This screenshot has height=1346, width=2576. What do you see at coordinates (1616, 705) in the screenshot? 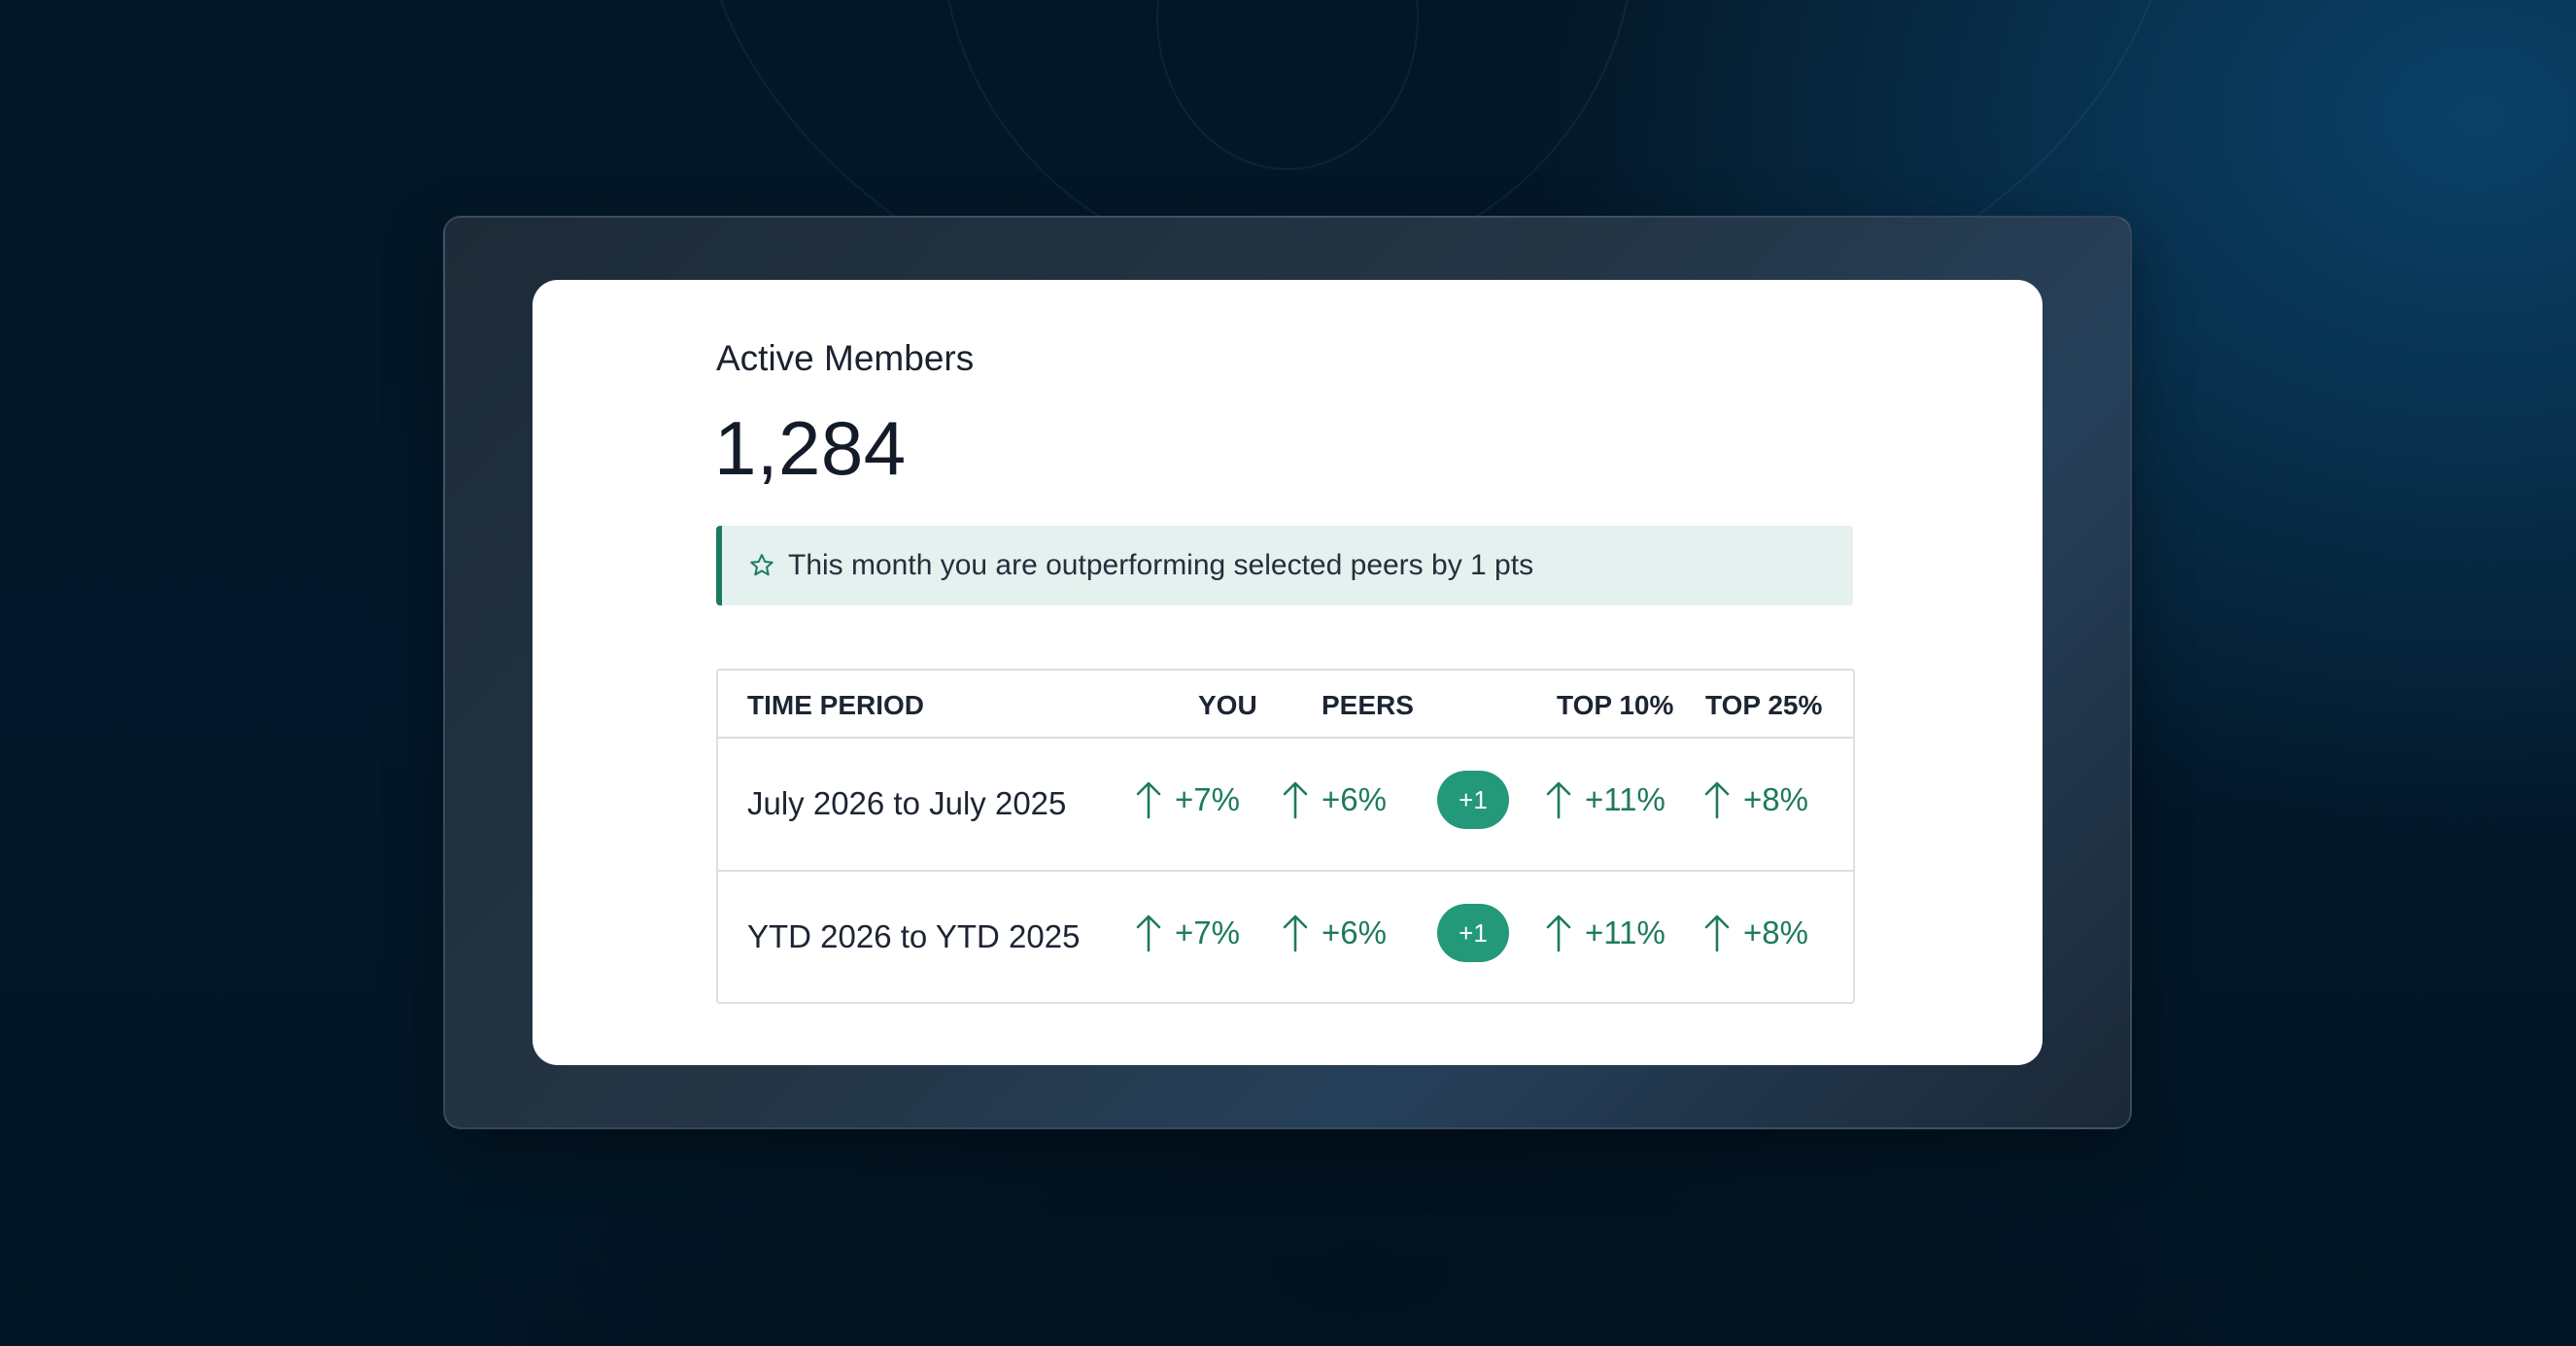
I see `header-top-10: TOP 10%` at bounding box center [1616, 705].